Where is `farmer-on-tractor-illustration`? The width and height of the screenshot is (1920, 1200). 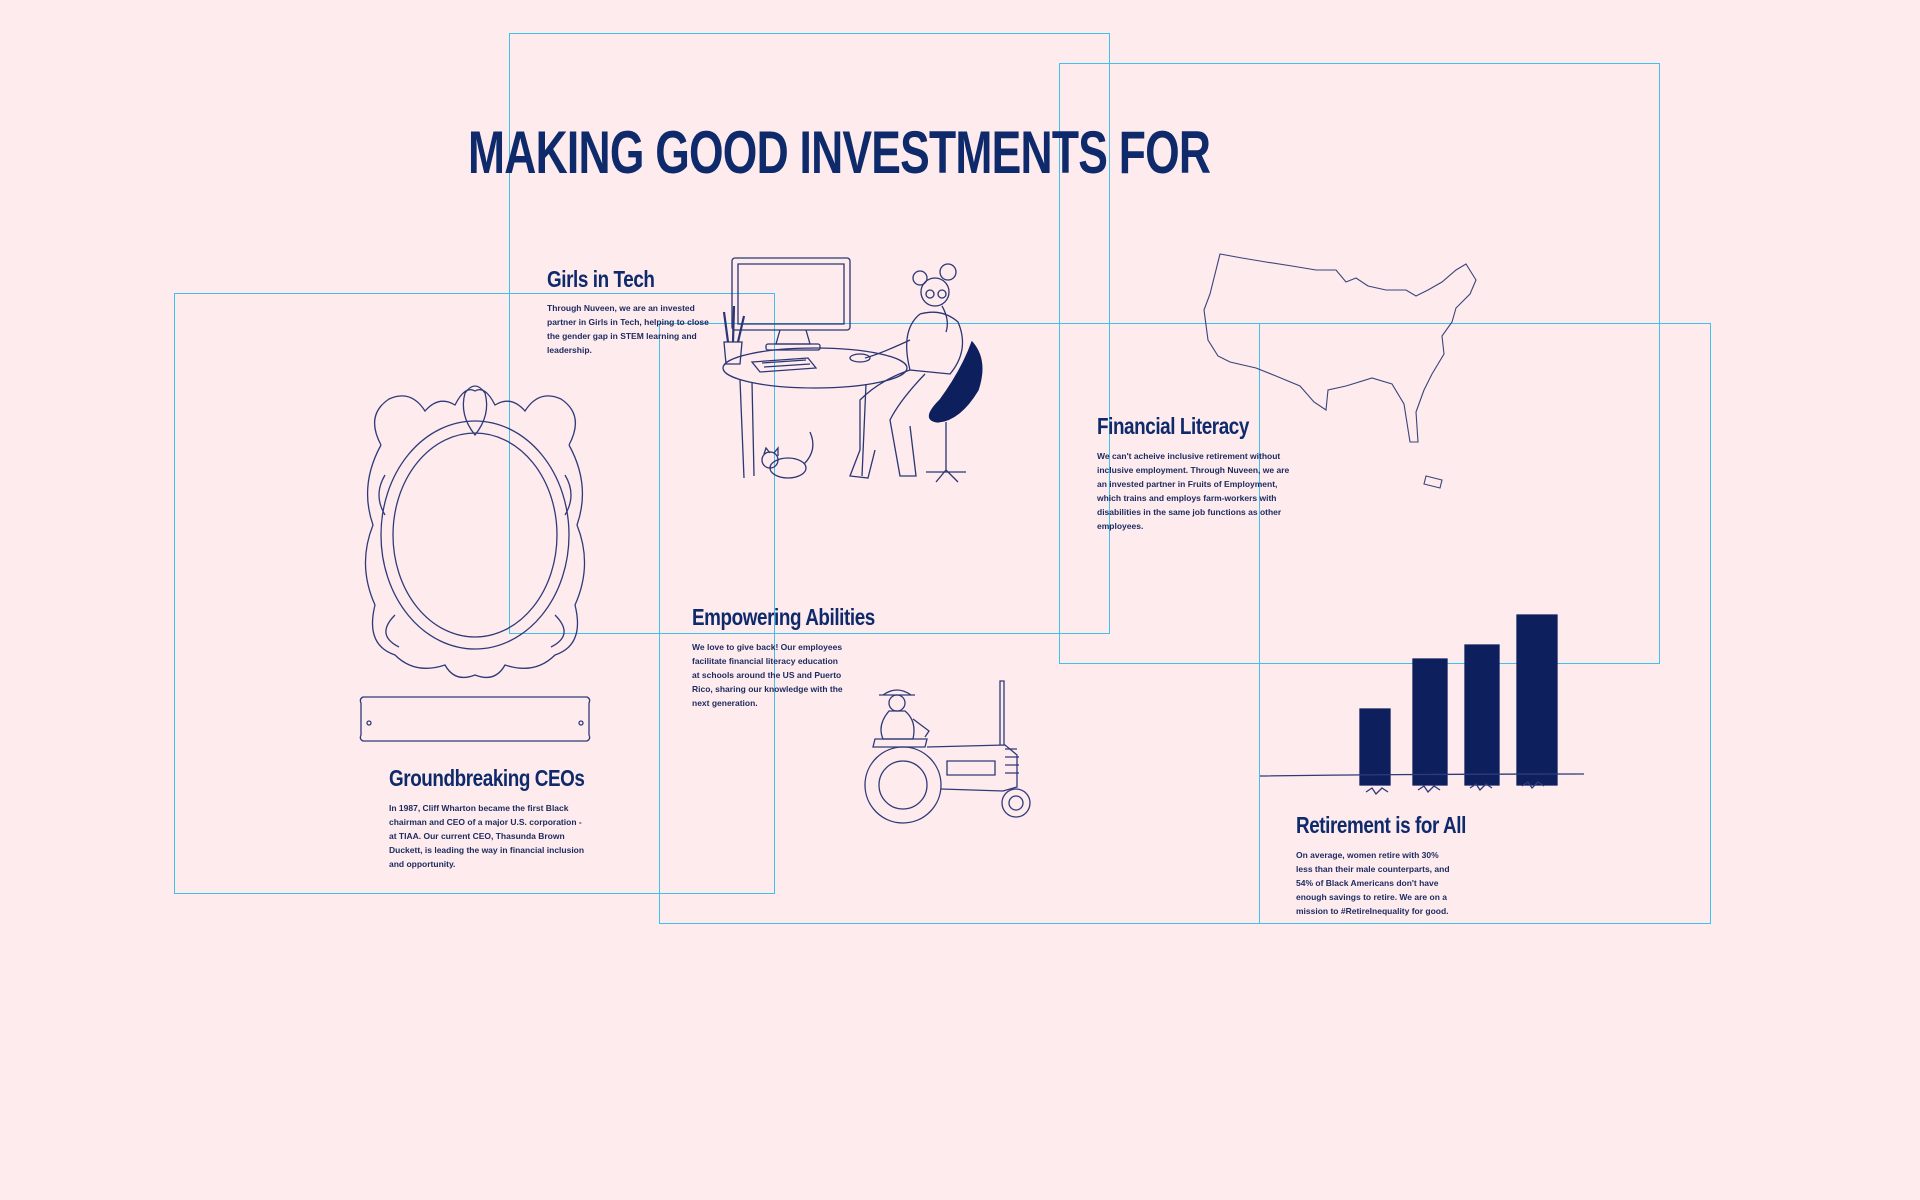 farmer-on-tractor-illustration is located at coordinates (945, 750).